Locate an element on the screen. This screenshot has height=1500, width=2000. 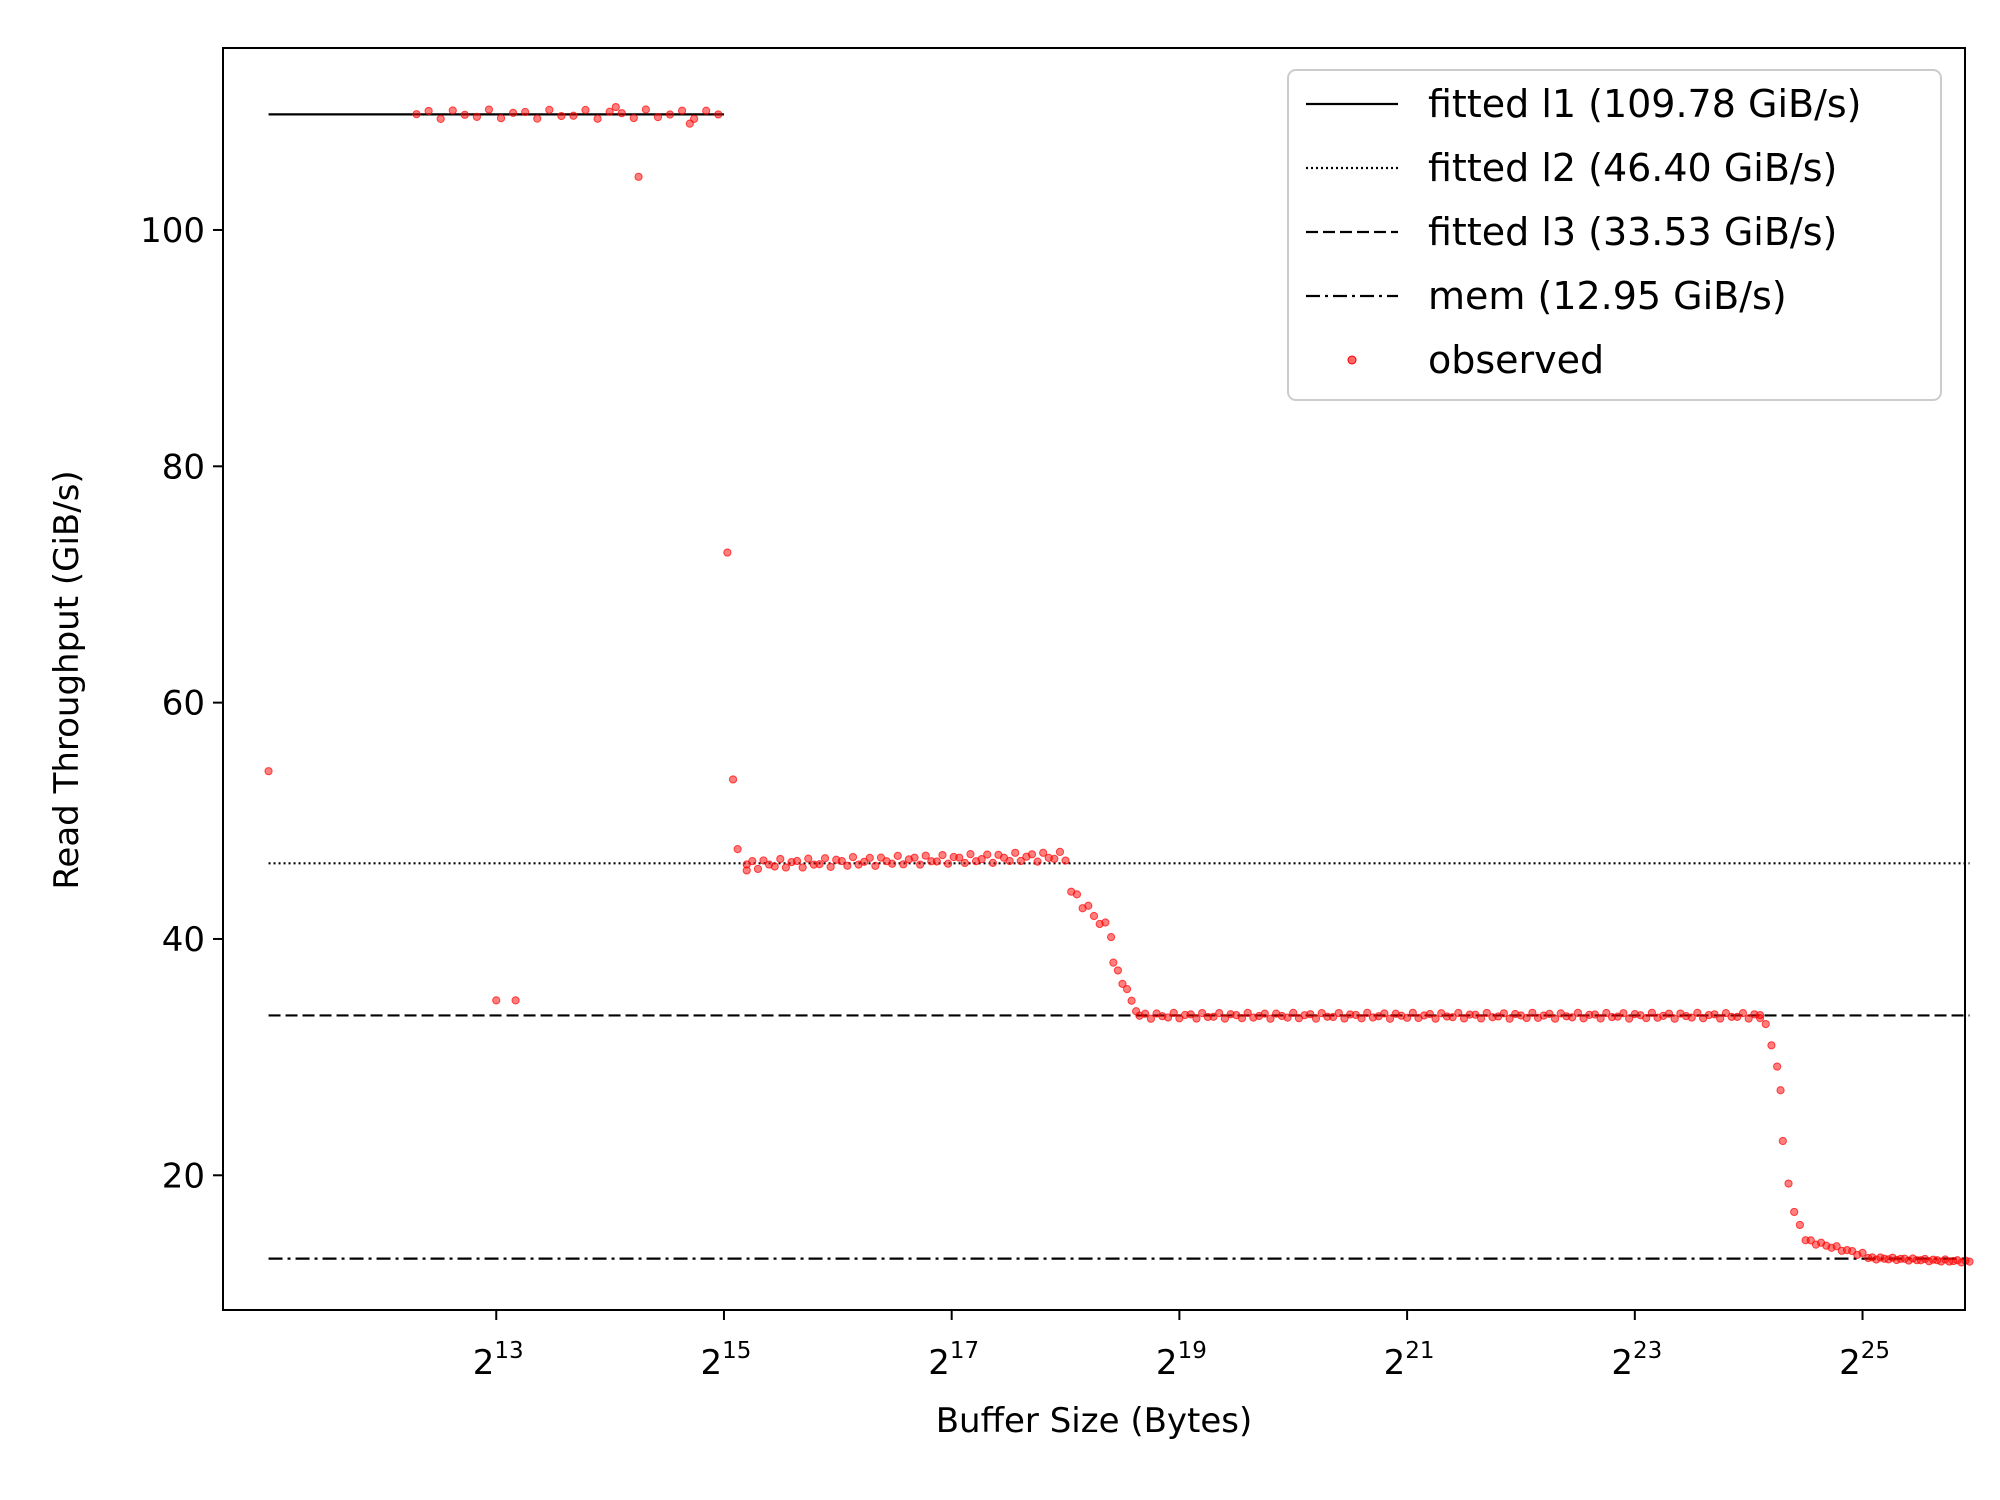
x-tick-label: 213 is located at coordinates (498, 1360).